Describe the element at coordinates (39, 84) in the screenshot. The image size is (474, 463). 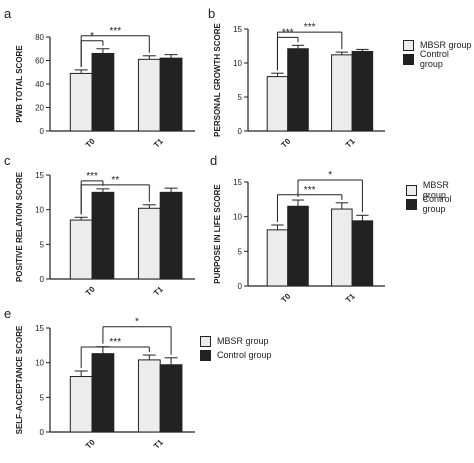
I see `y-tick-label: 40` at that location.